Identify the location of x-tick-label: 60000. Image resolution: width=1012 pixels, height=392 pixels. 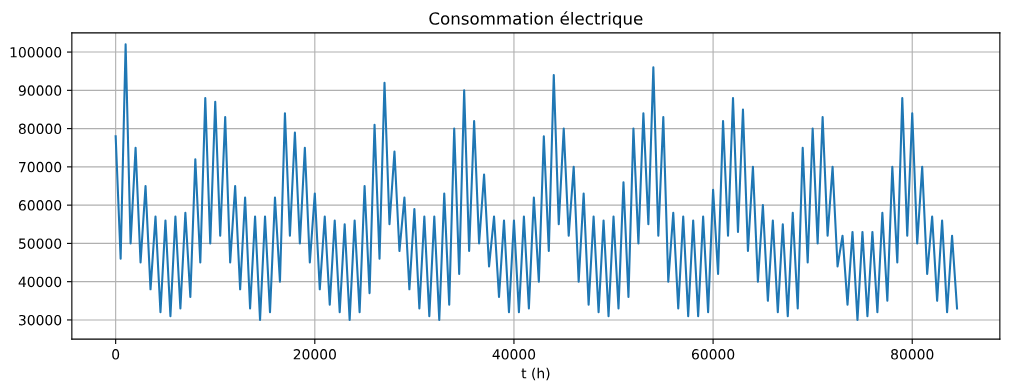
(713, 354).